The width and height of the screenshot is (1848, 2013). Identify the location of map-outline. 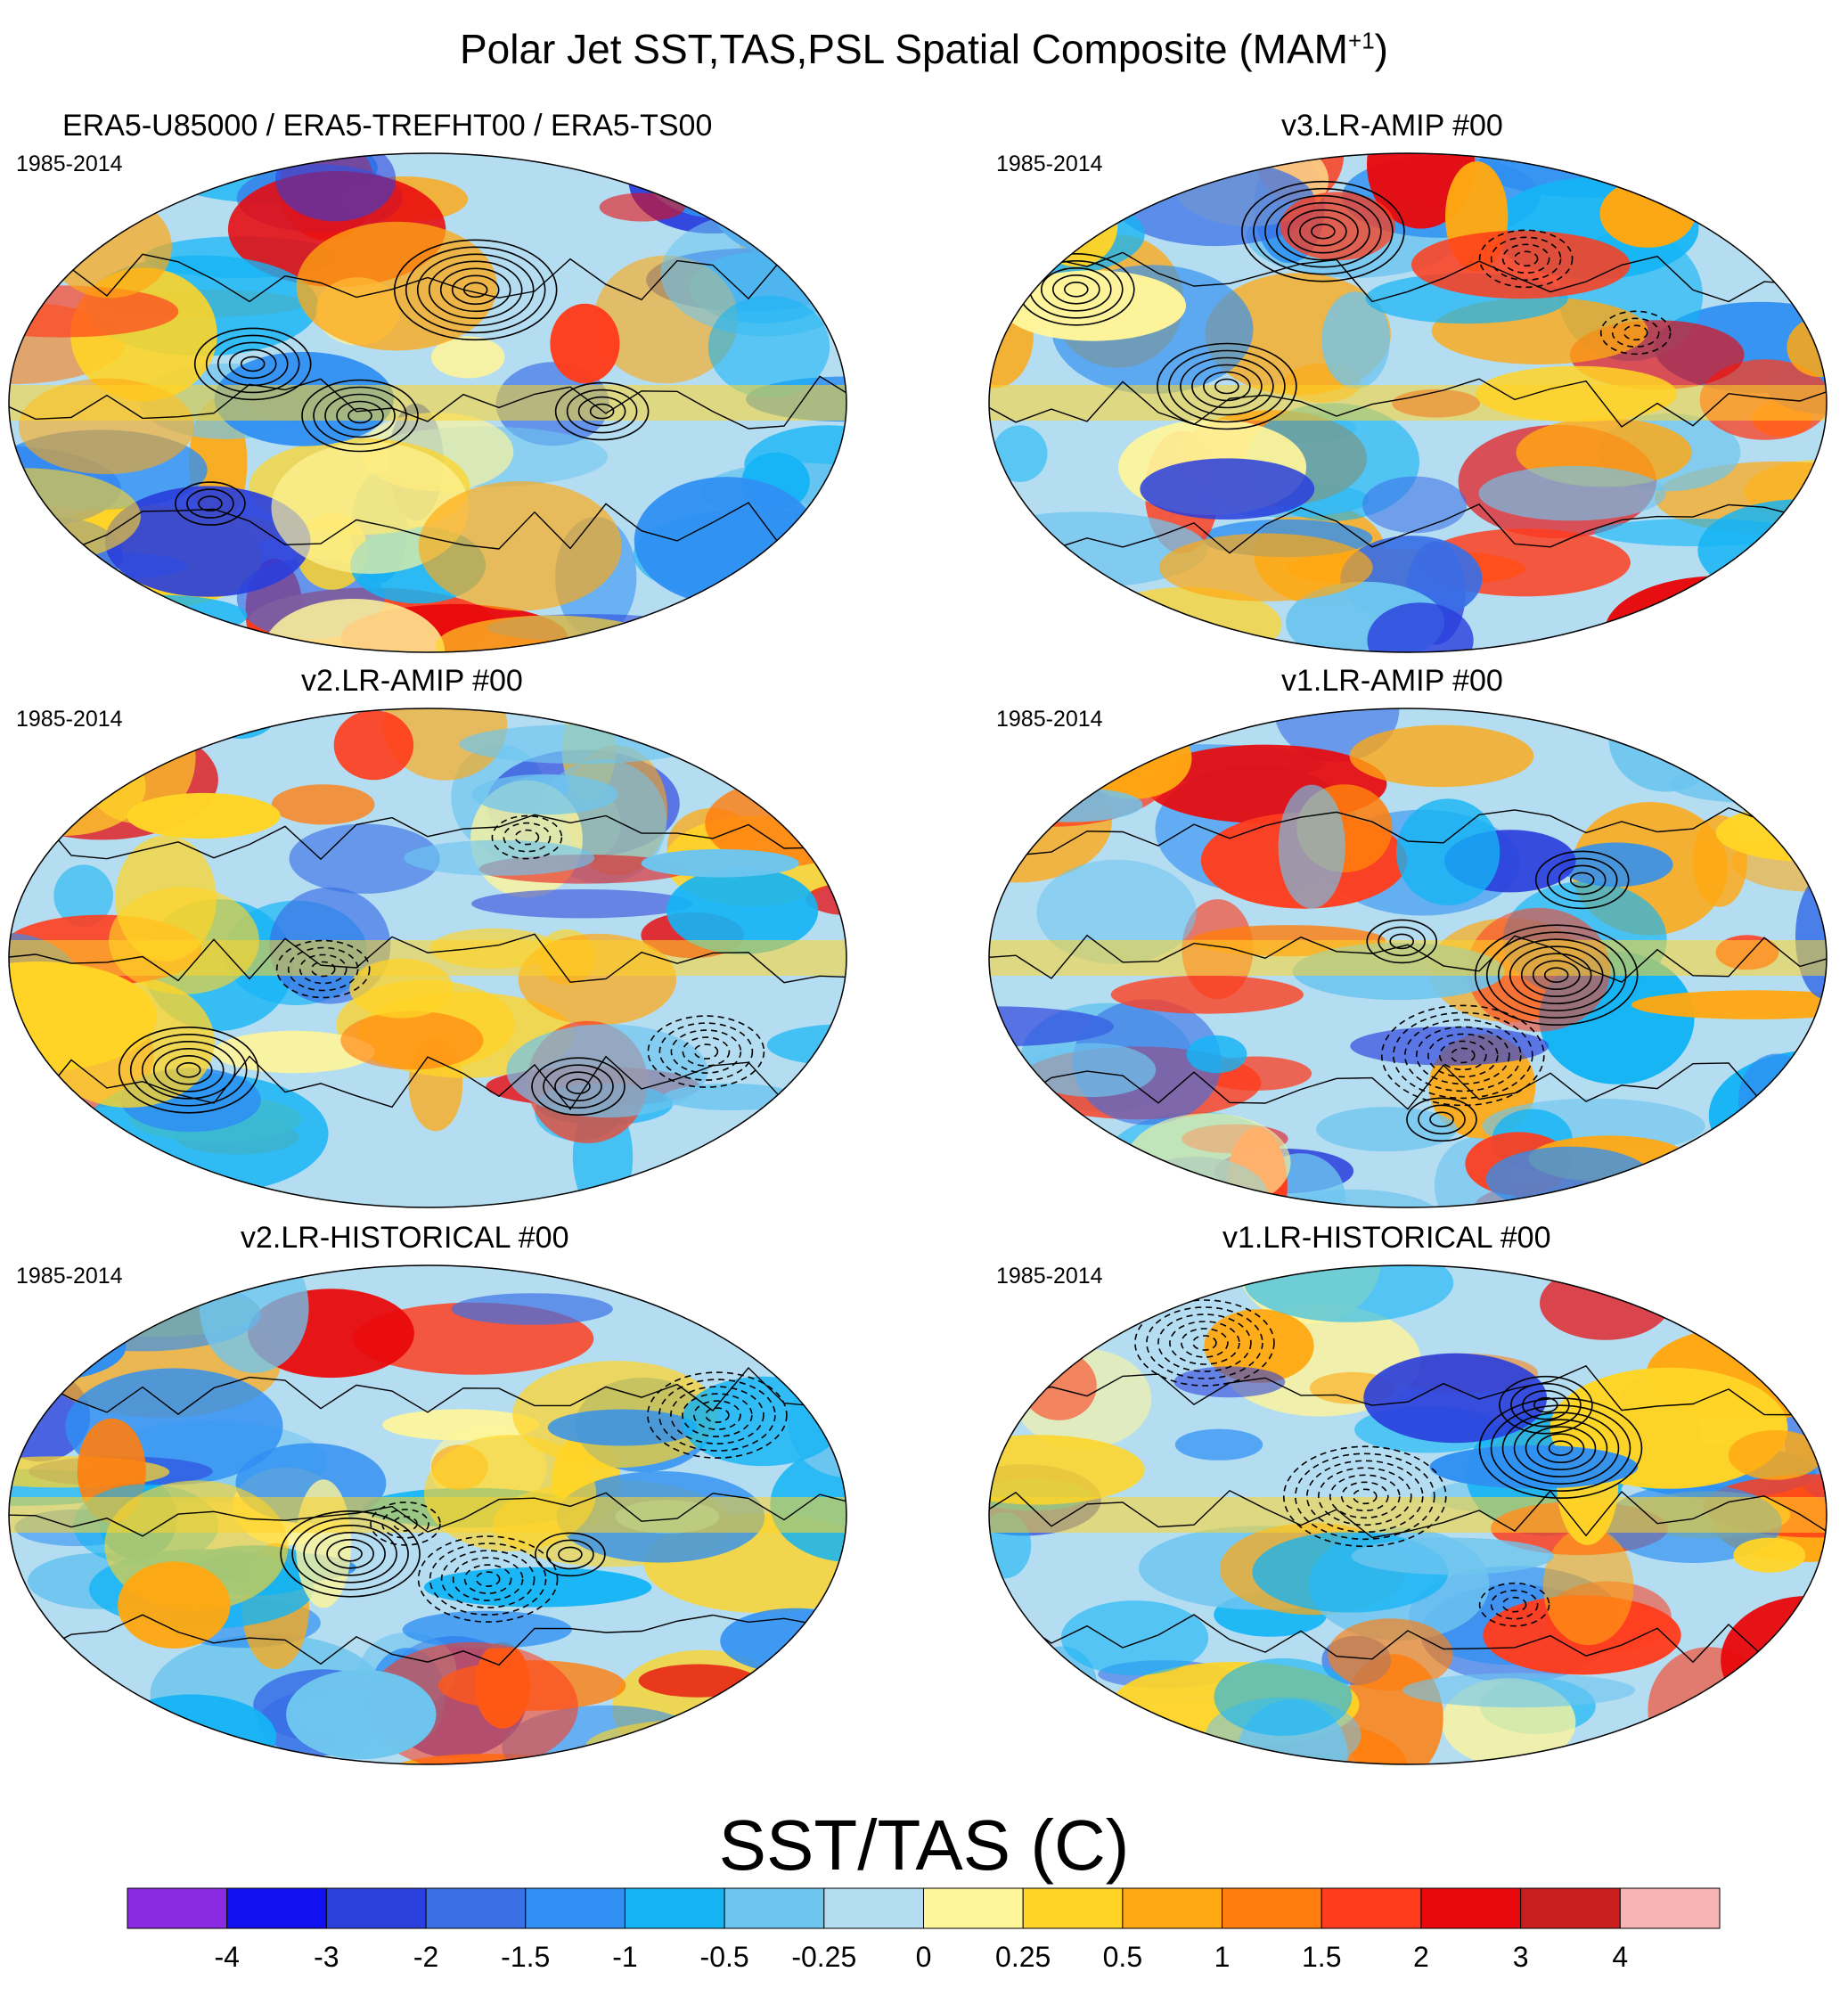
(1408, 958).